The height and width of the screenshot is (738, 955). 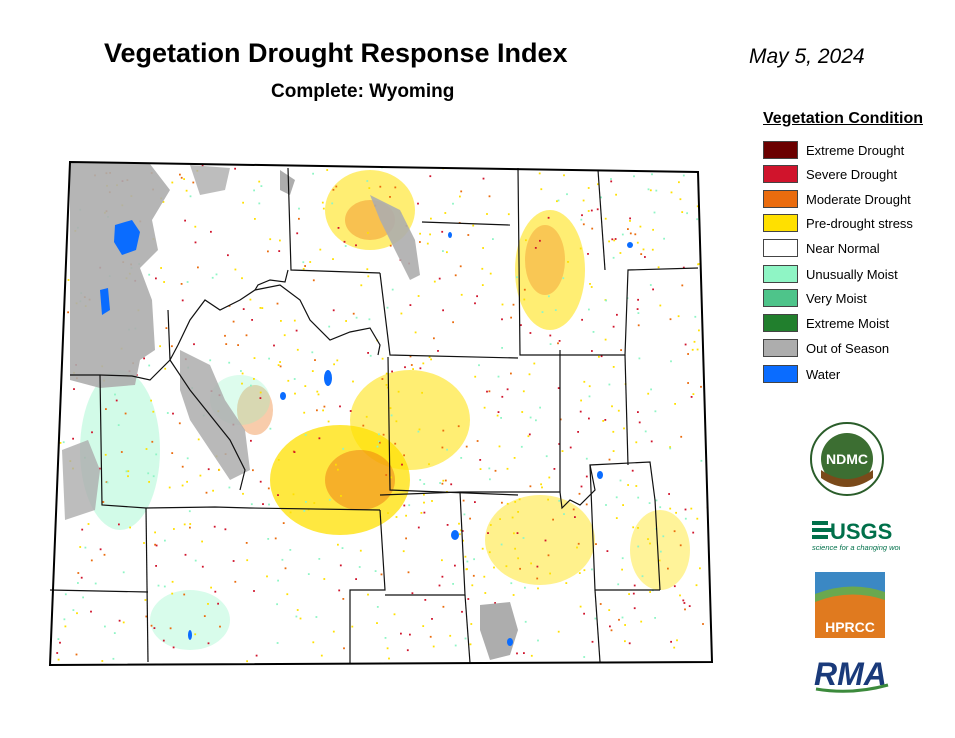 What do you see at coordinates (830, 274) in the screenshot?
I see `legend-item-unusually-moist: Unusually Moist` at bounding box center [830, 274].